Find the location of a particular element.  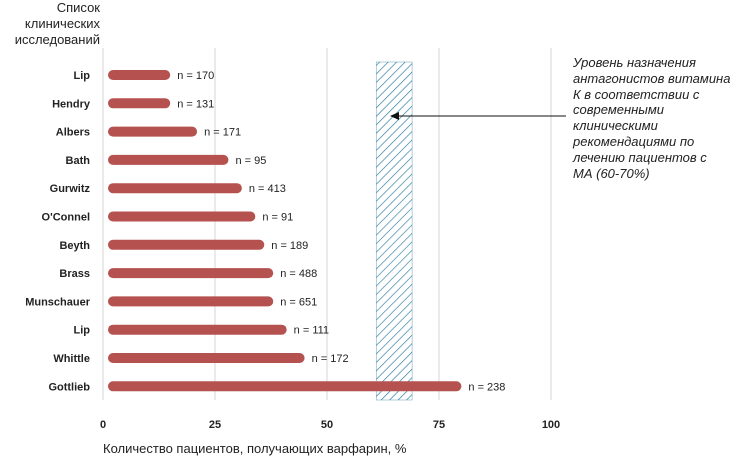

y-axis-title-line: клинических is located at coordinates (62, 23).